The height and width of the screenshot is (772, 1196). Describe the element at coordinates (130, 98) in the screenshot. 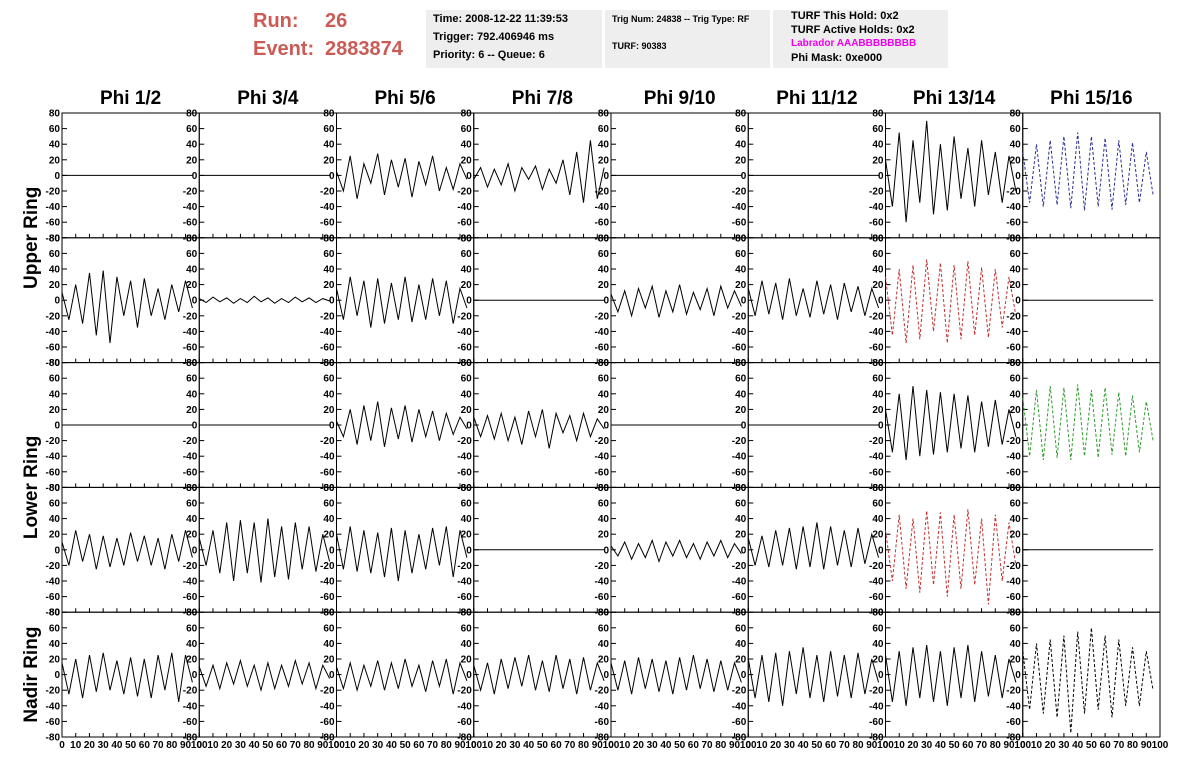

I see `column-title: Phi 1/2` at that location.